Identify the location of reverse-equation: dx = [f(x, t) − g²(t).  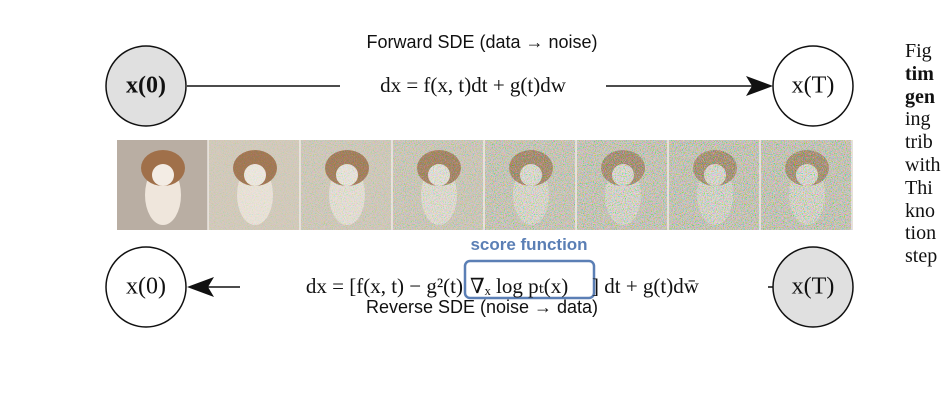
(384, 286).